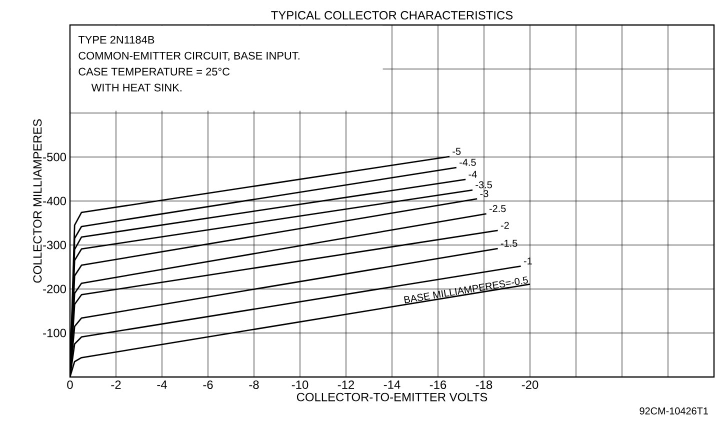  Describe the element at coordinates (456, 151) in the screenshot. I see `series-label: -5` at that location.